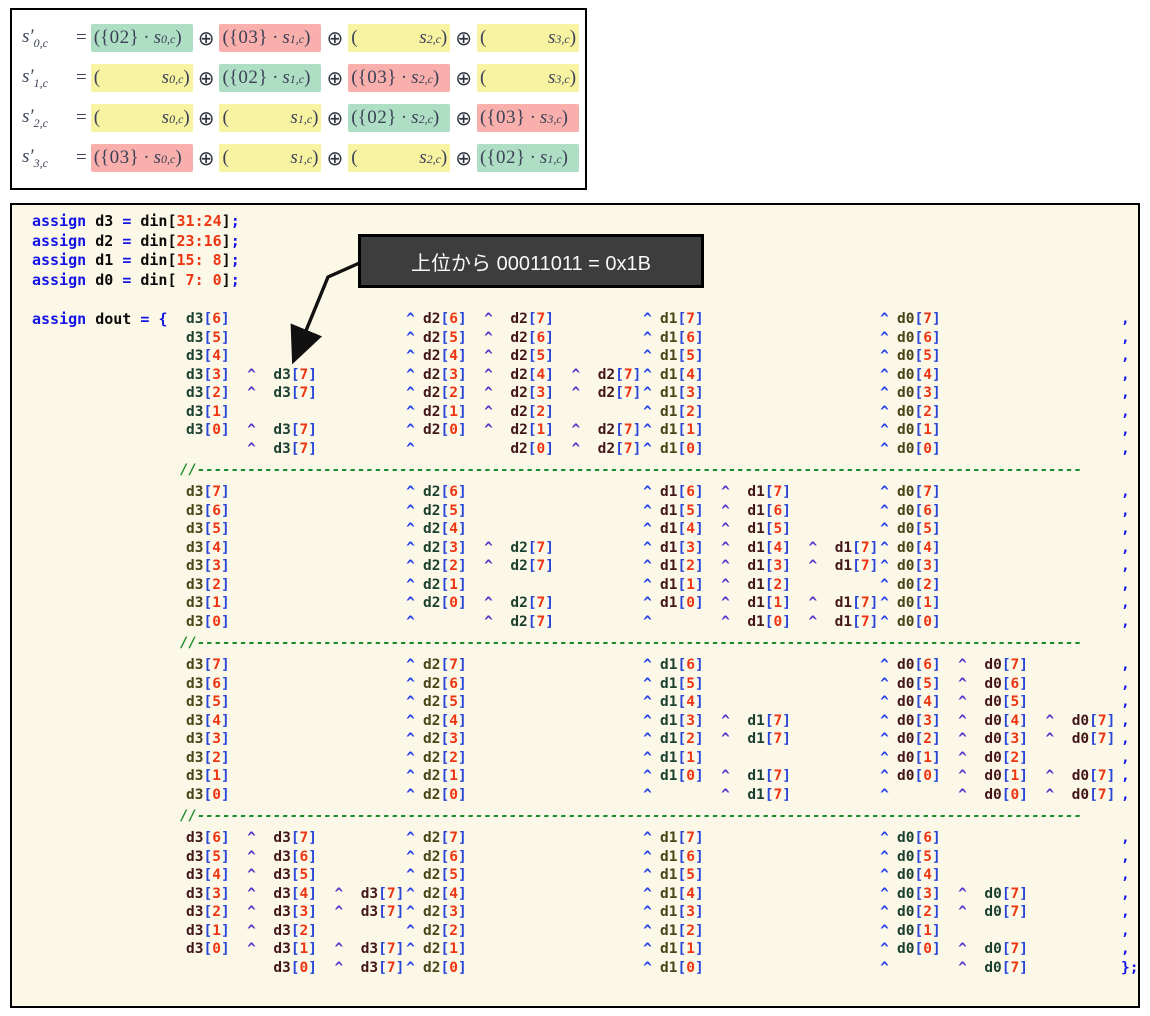 This screenshot has height=1016, width=1150. What do you see at coordinates (399, 78) in the screenshot?
I see `formula-term: ({03} · s 2,c)` at bounding box center [399, 78].